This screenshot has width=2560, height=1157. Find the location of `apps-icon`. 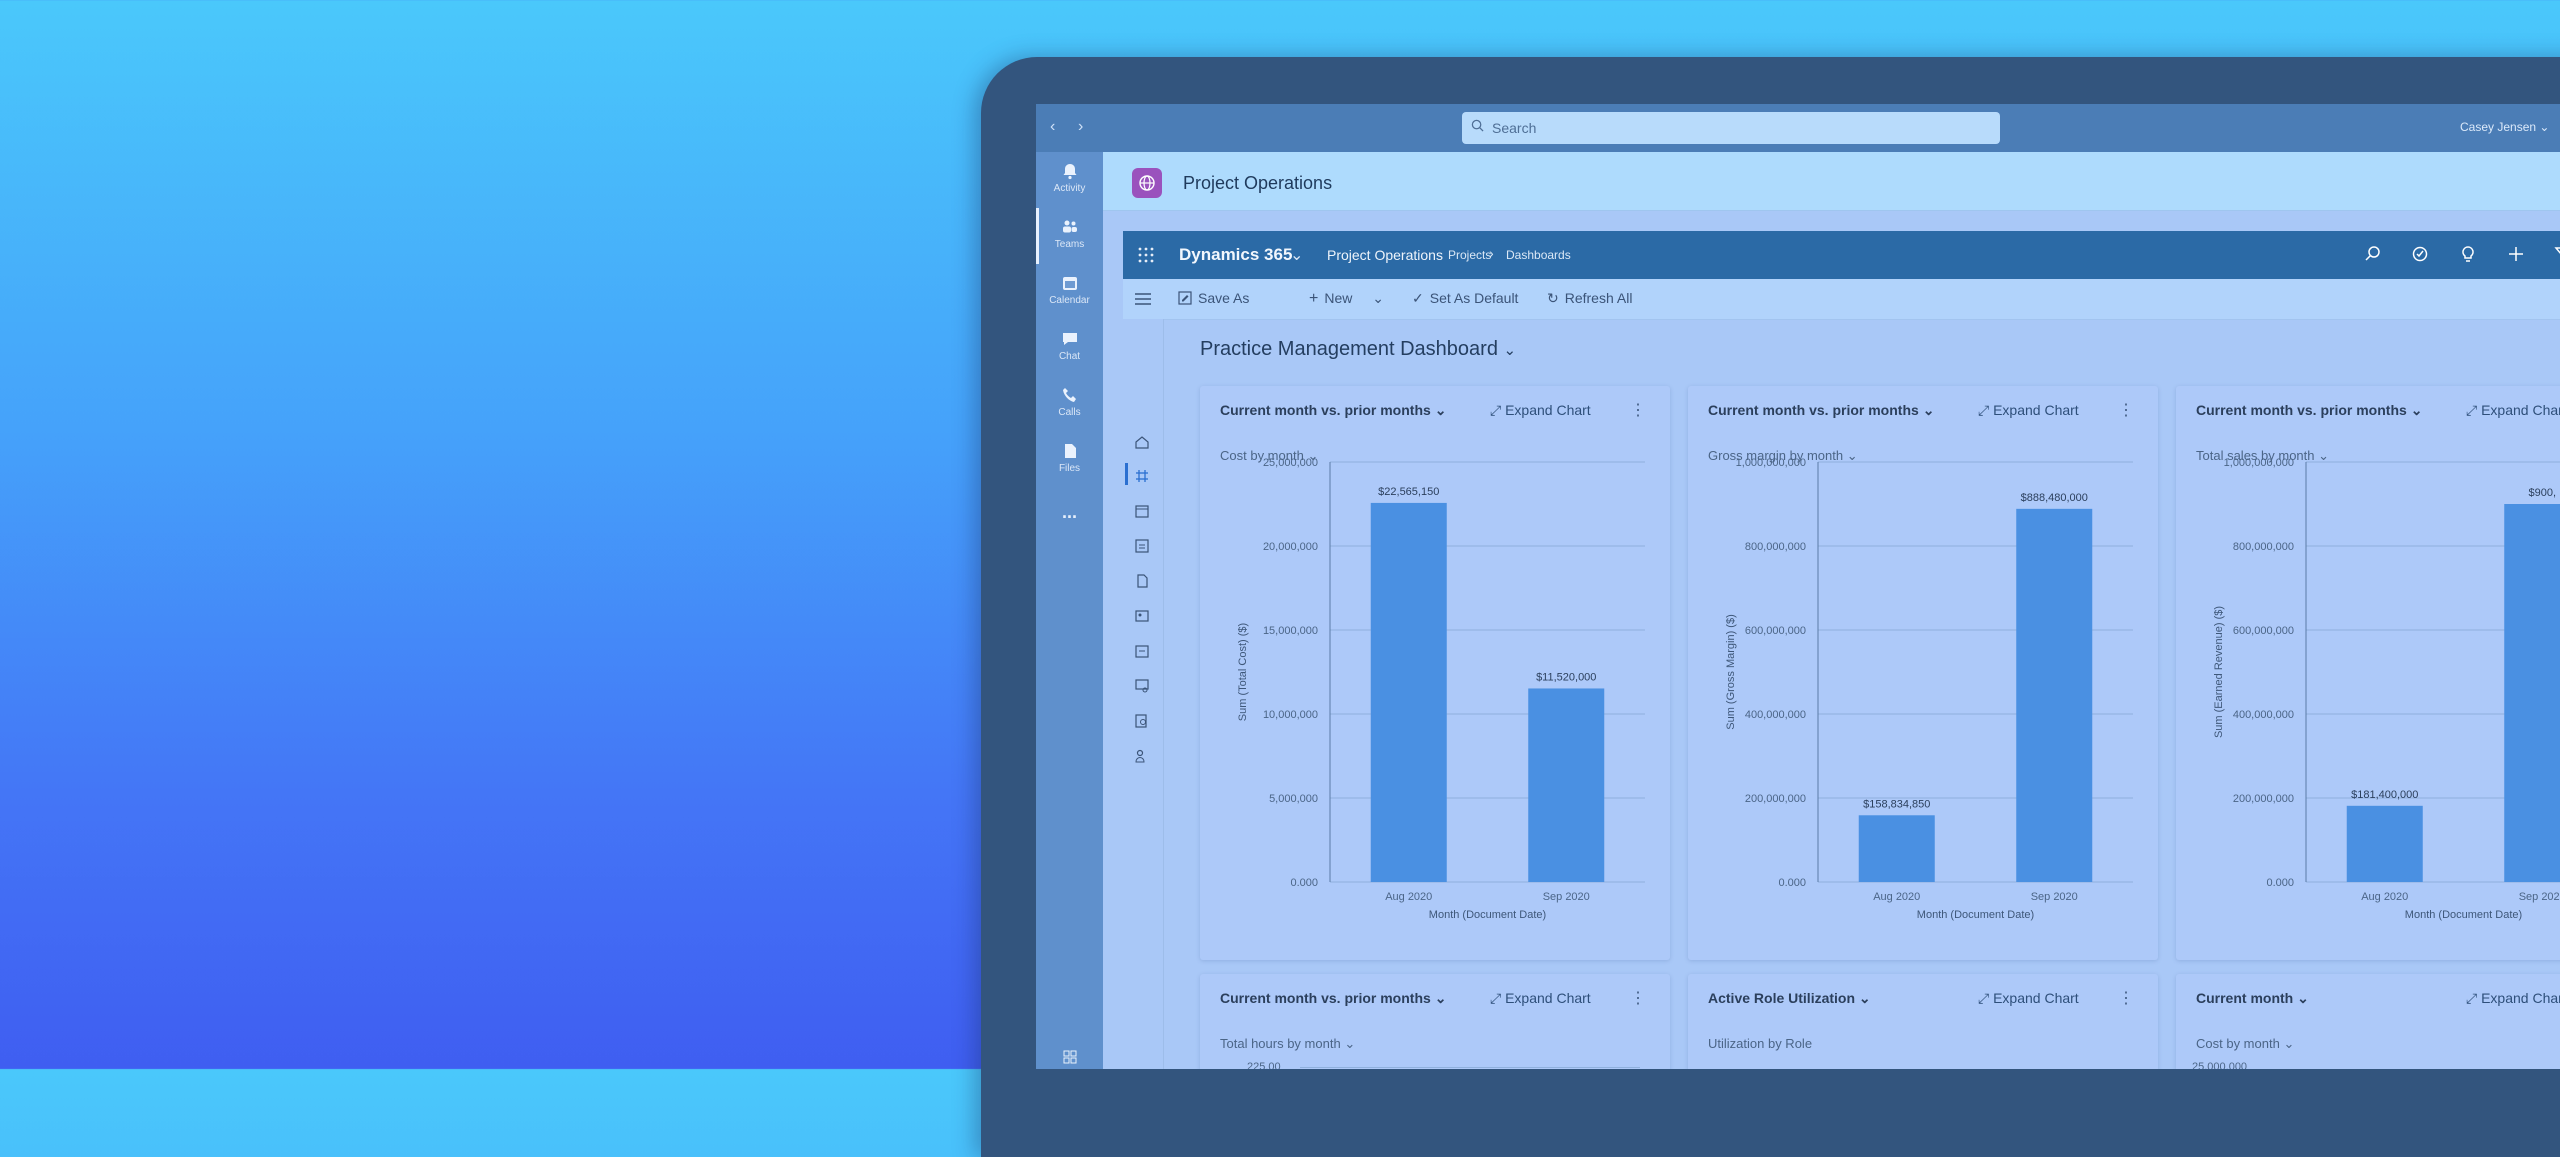

apps-icon is located at coordinates (1069, 1057).